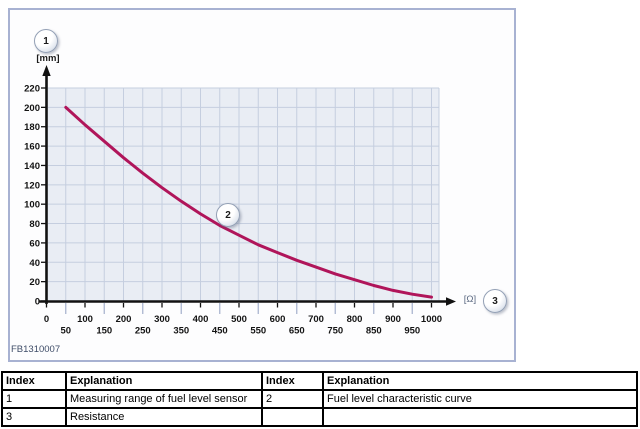  What do you see at coordinates (297, 331) in the screenshot?
I see `tick-label: 650` at bounding box center [297, 331].